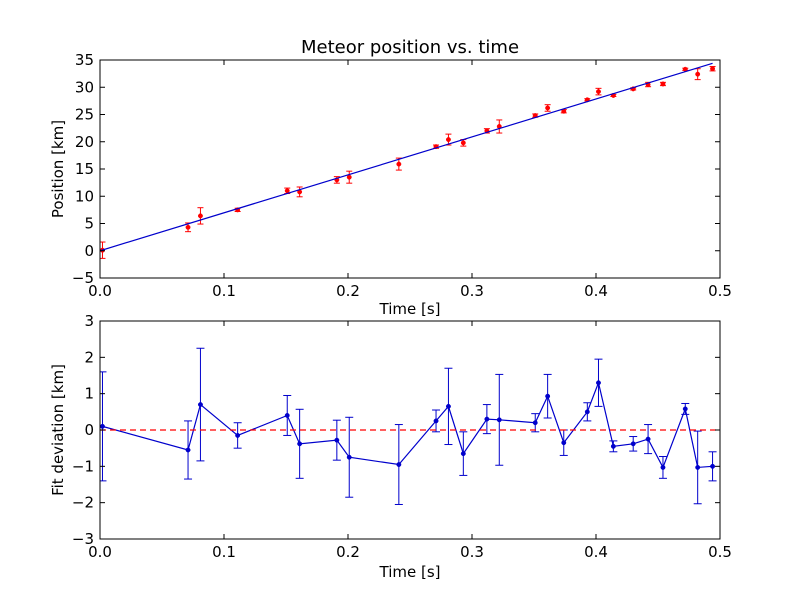  Describe the element at coordinates (58, 169) in the screenshot. I see `position-plot-y-axis-label: Position [km]` at that location.